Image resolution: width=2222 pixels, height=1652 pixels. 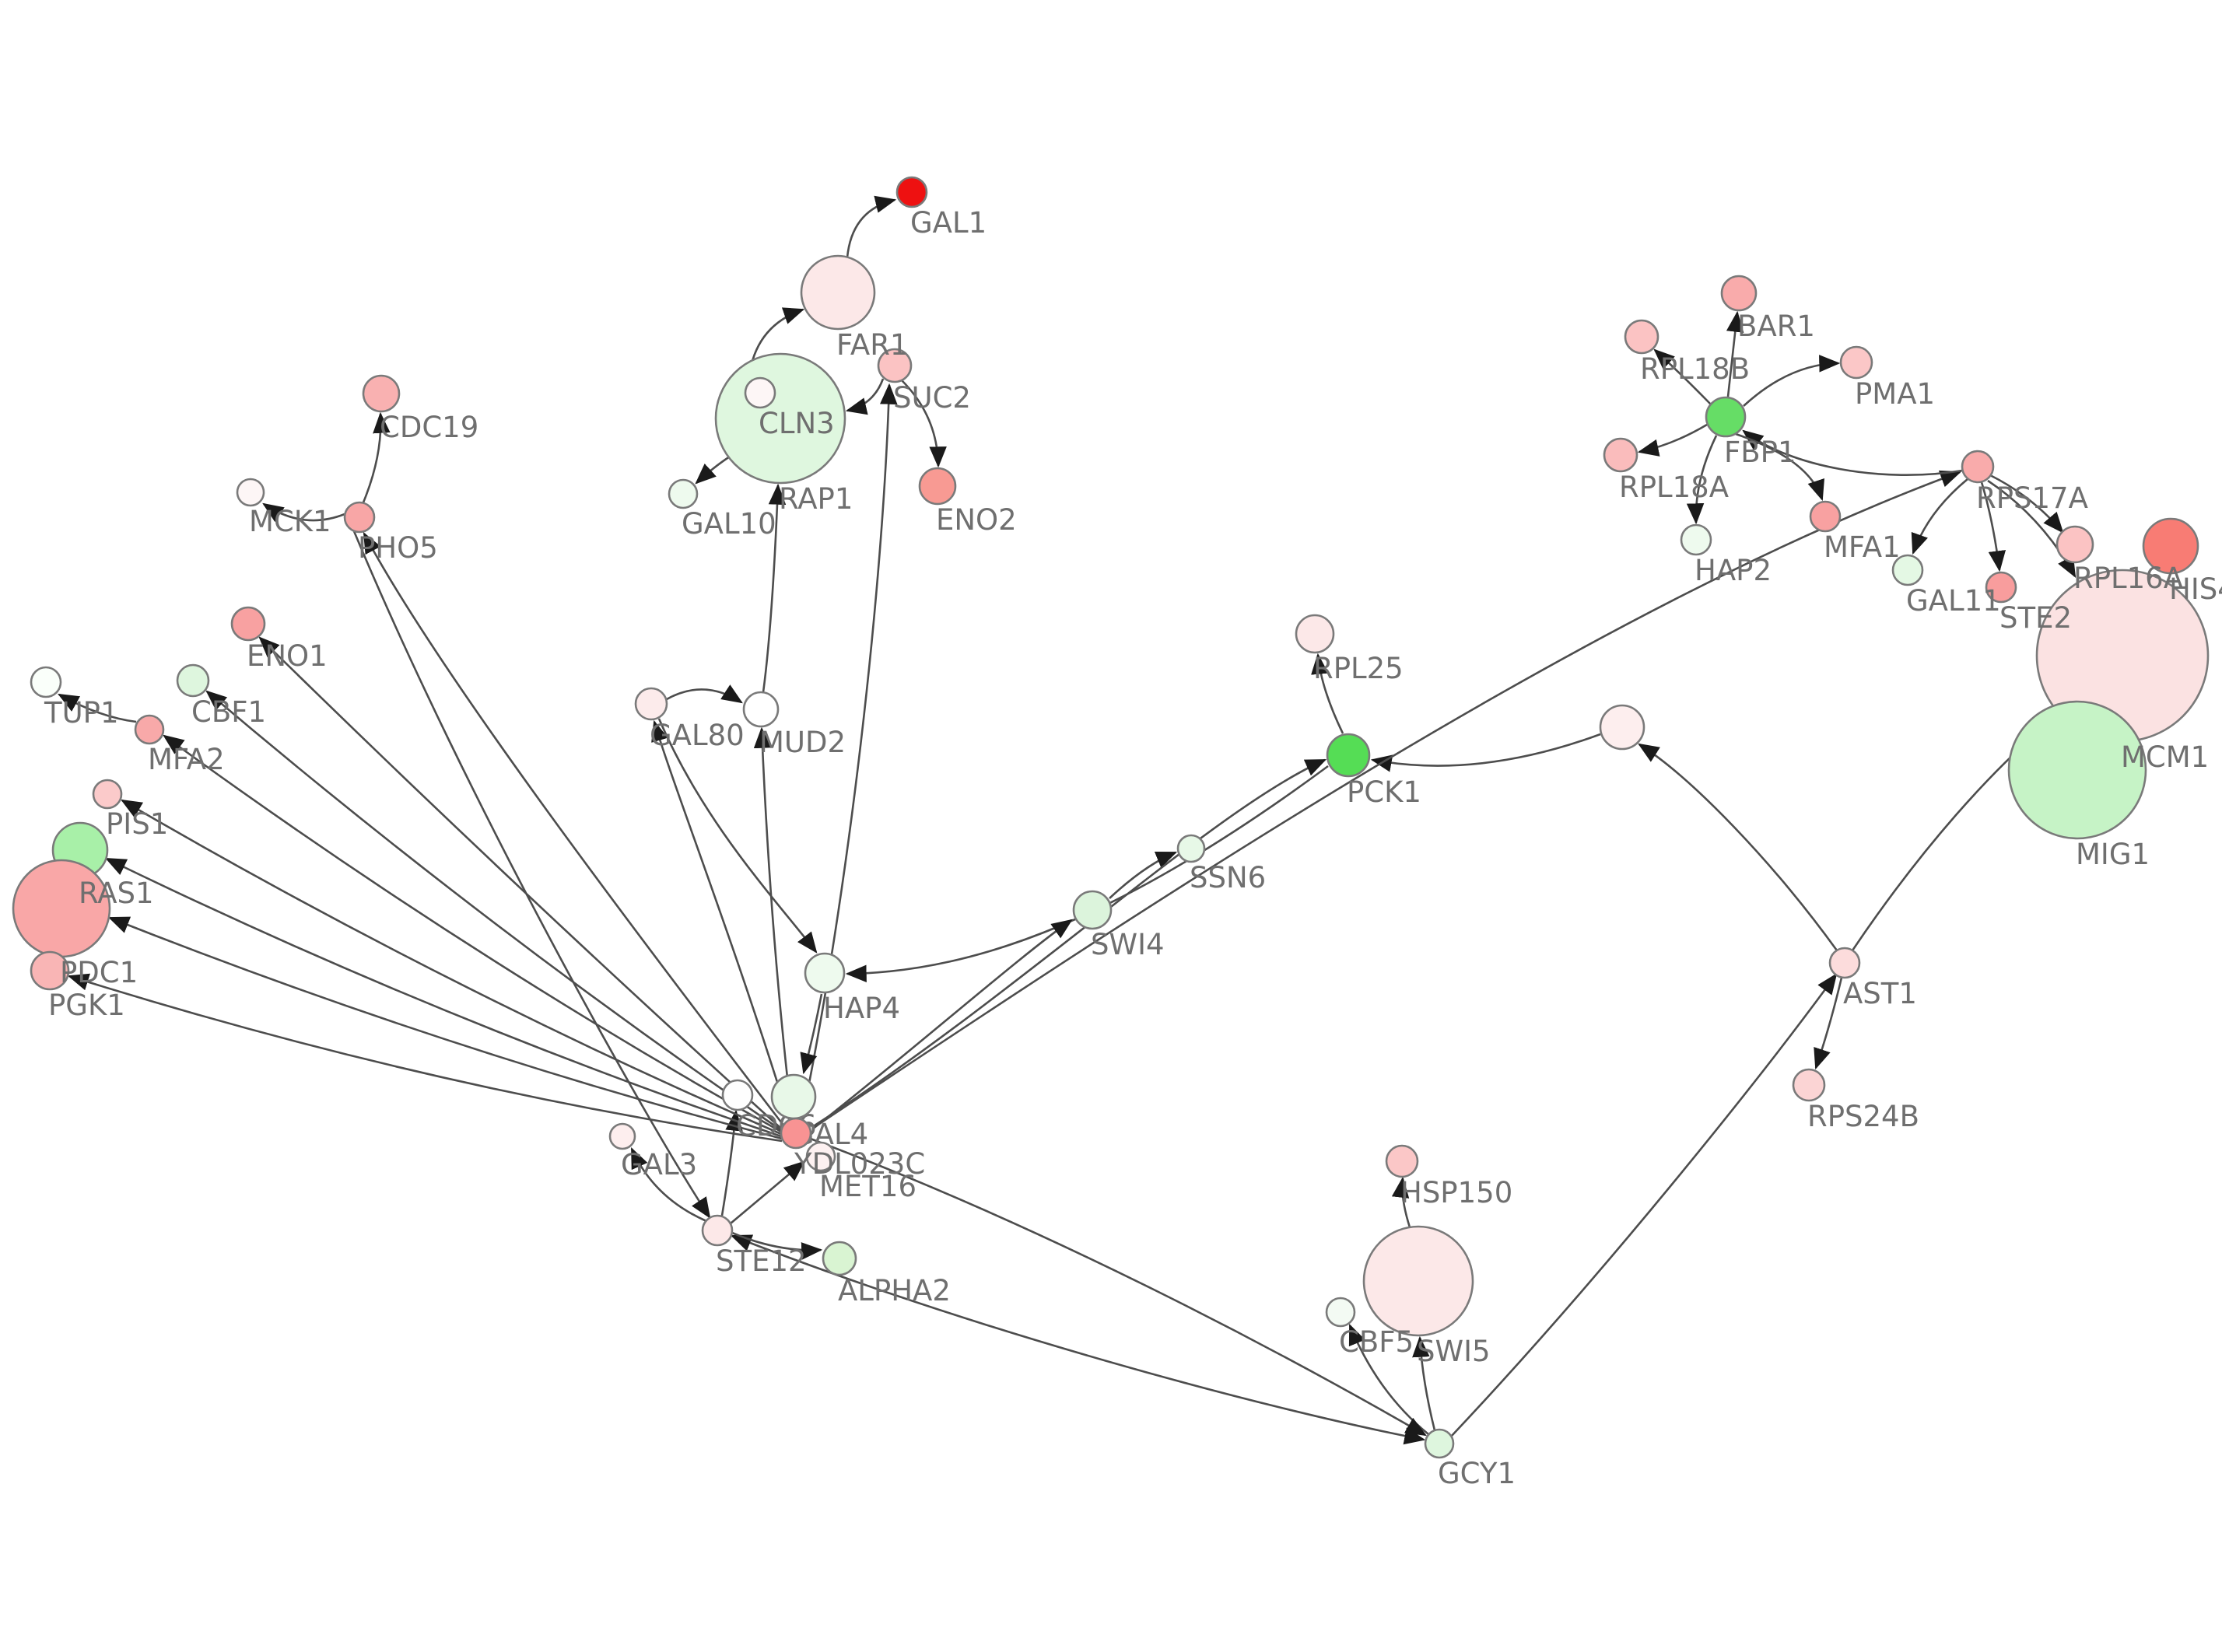 I want to click on node-pgk1, so click(x=50, y=971).